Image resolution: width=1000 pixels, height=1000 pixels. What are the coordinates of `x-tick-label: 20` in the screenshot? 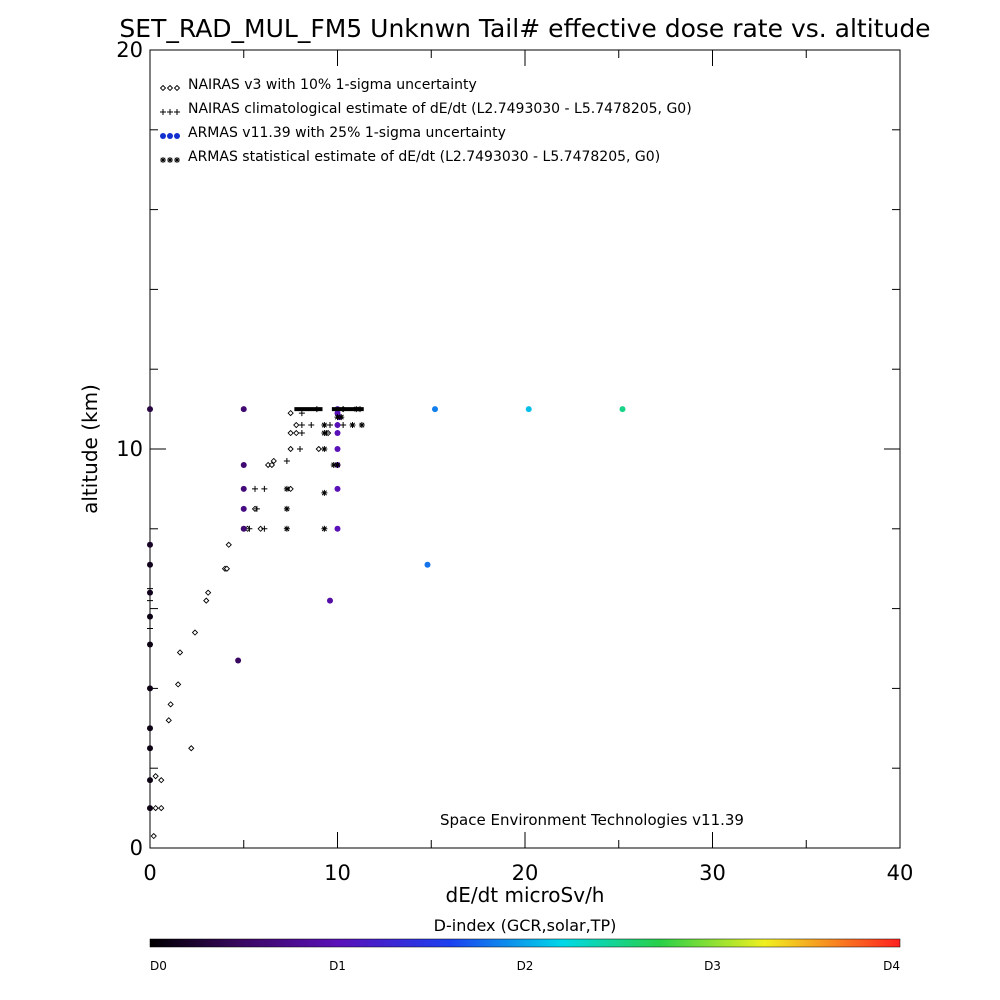 It's located at (525, 873).